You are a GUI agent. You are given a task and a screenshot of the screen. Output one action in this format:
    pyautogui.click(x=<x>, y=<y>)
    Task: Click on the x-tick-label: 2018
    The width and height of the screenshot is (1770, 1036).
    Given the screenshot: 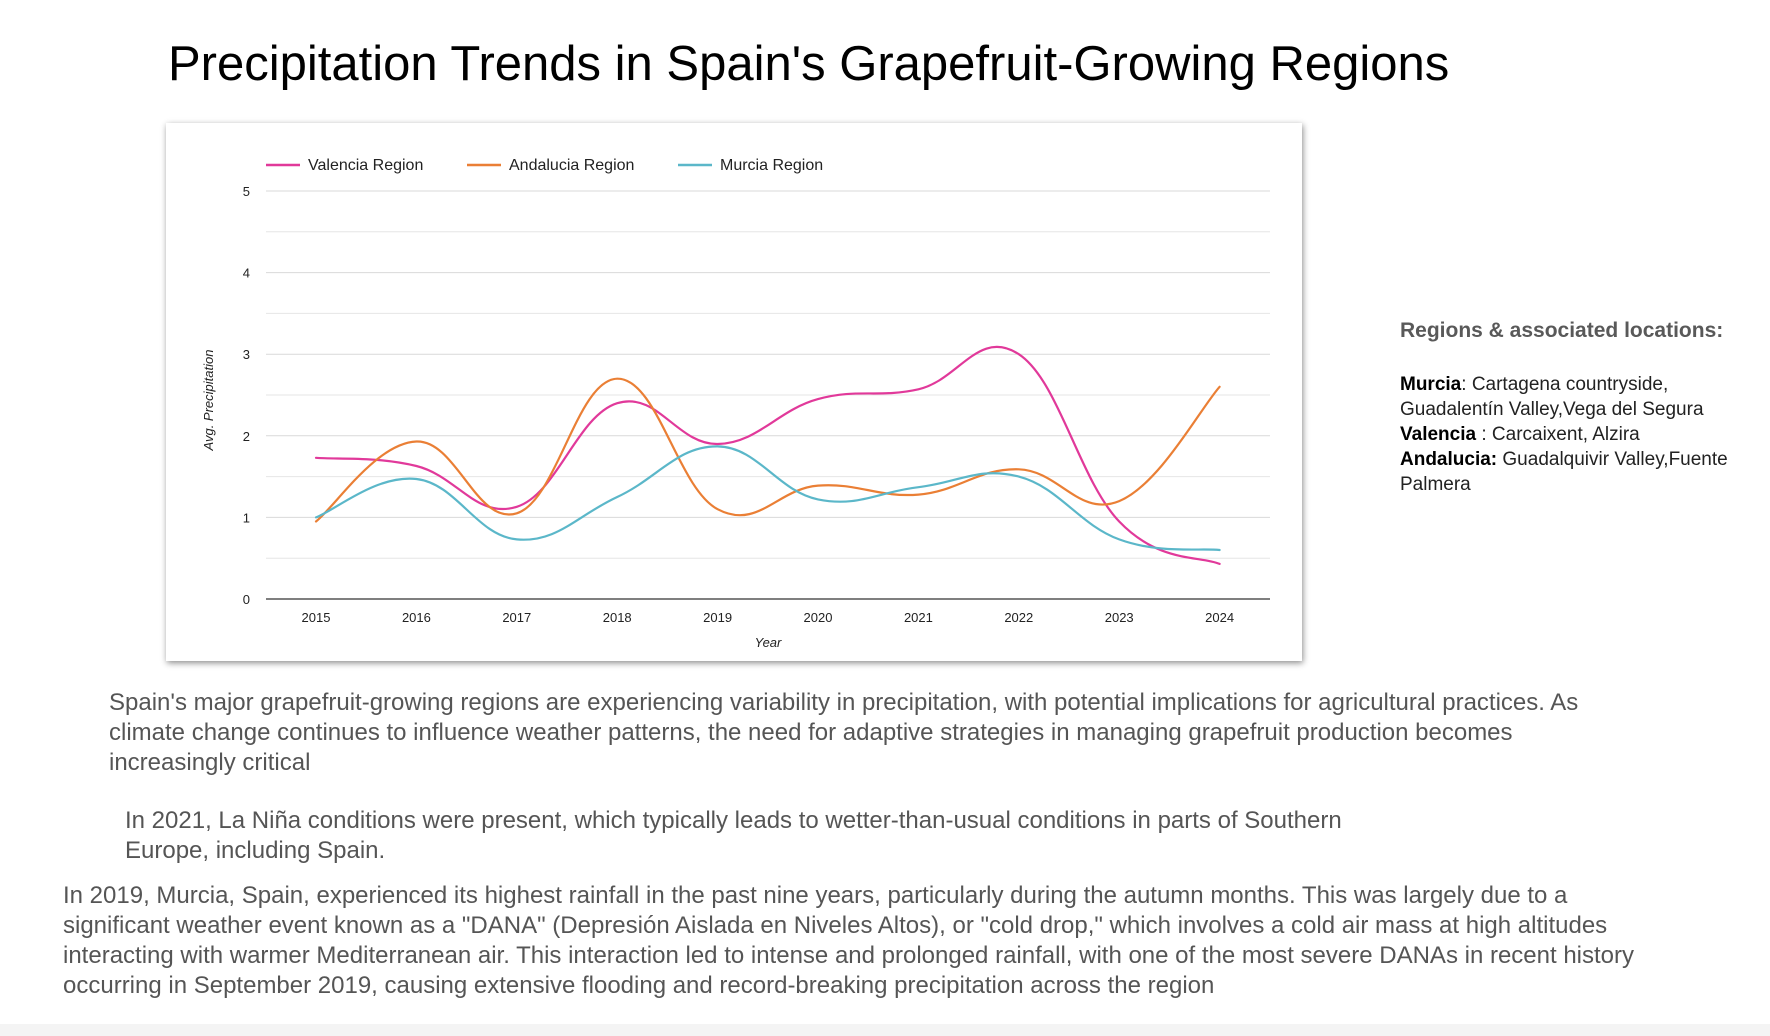 What is the action you would take?
    pyautogui.click(x=617, y=617)
    